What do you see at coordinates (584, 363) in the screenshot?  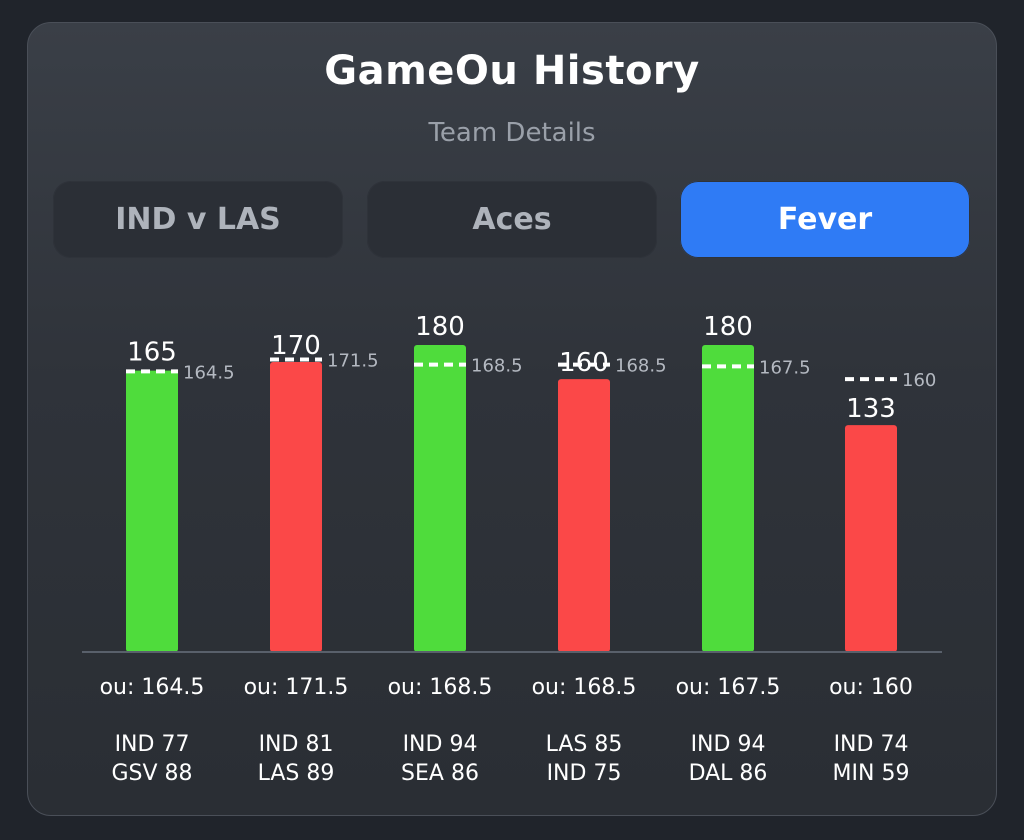 I see `bar-value: 160` at bounding box center [584, 363].